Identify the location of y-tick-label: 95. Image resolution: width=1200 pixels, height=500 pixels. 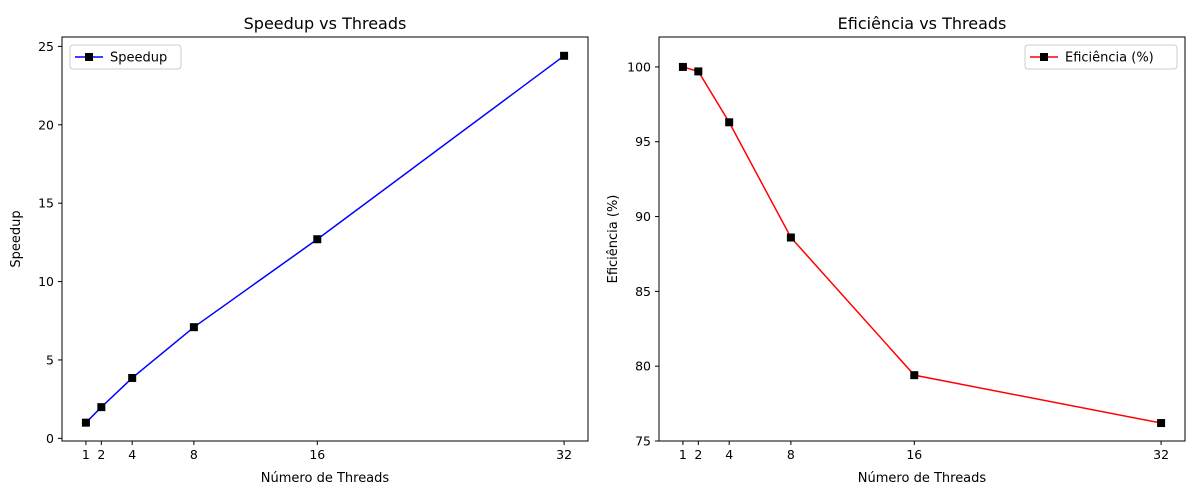
(643, 141).